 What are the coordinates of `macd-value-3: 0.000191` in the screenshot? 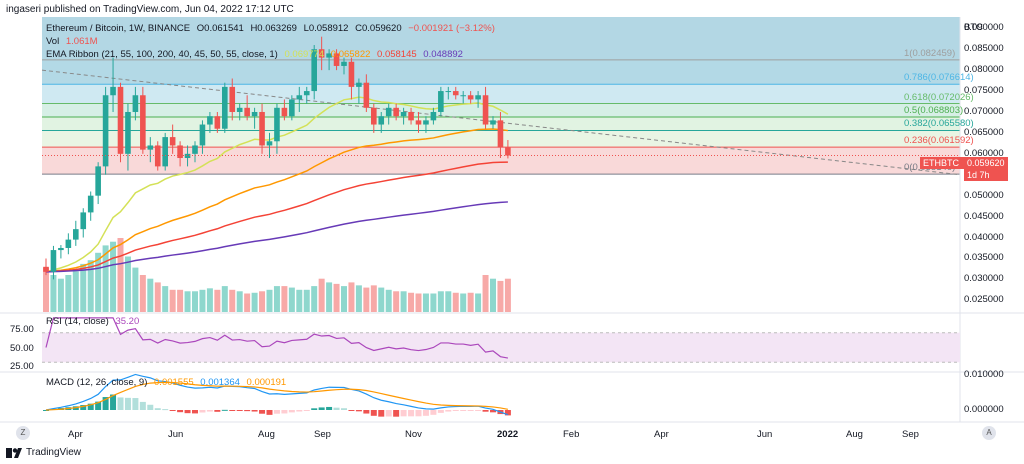 It's located at (266, 382).